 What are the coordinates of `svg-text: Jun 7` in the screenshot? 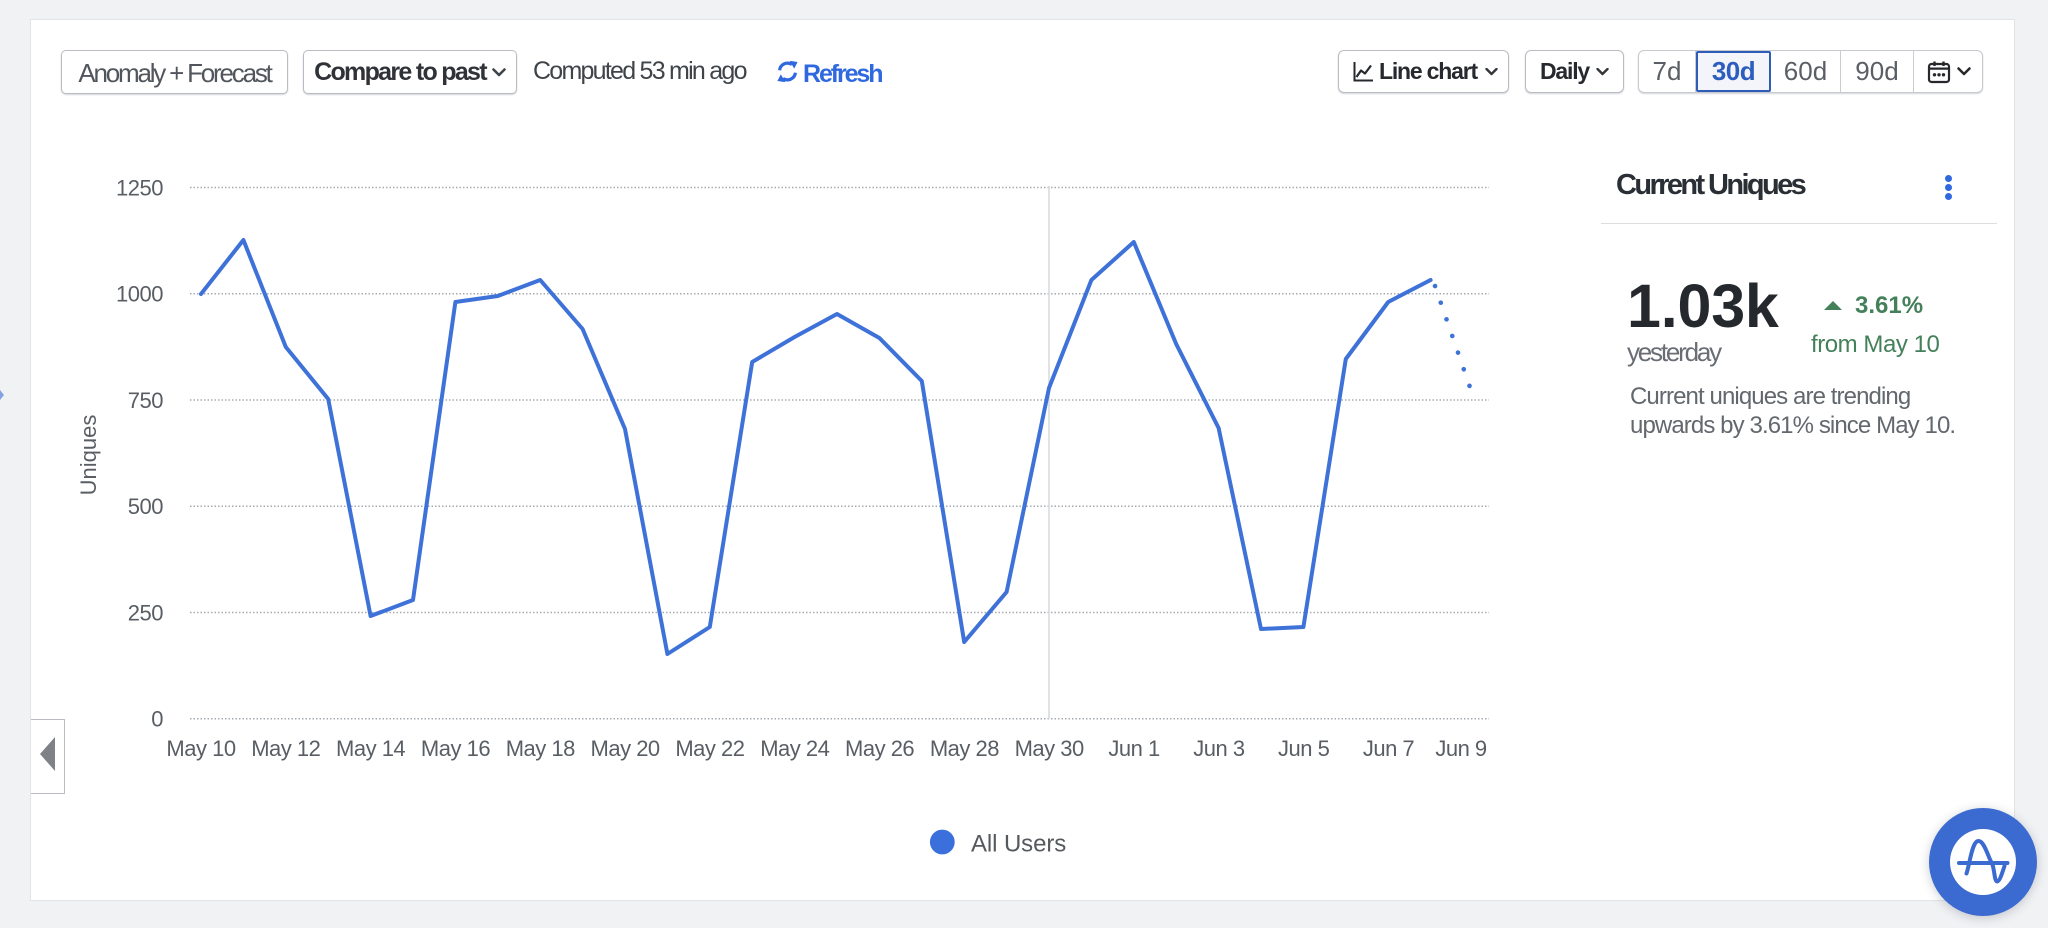 It's located at (1389, 748).